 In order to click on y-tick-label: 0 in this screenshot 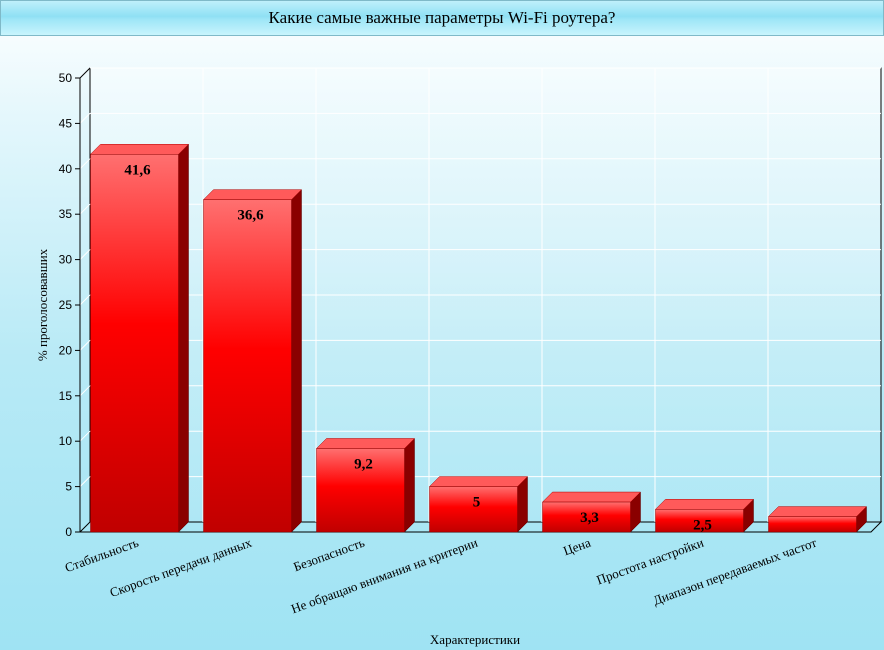, I will do `click(68, 532)`.